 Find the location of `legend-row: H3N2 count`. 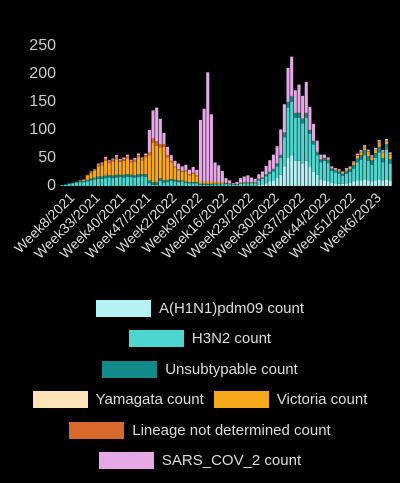

legend-row: H3N2 count is located at coordinates (200, 339).